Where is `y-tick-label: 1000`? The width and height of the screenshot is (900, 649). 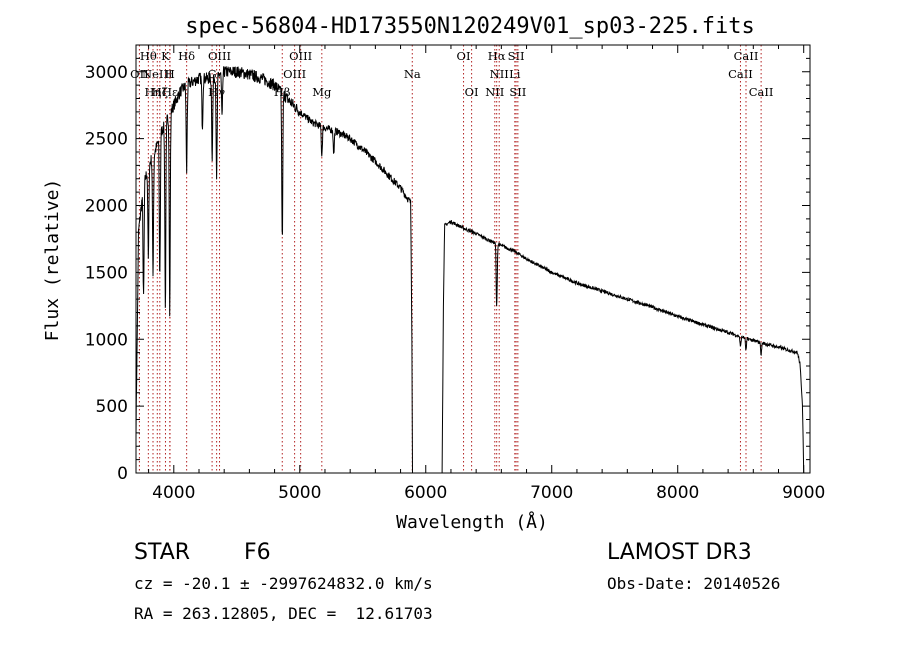
y-tick-label: 1000 is located at coordinates (106, 340).